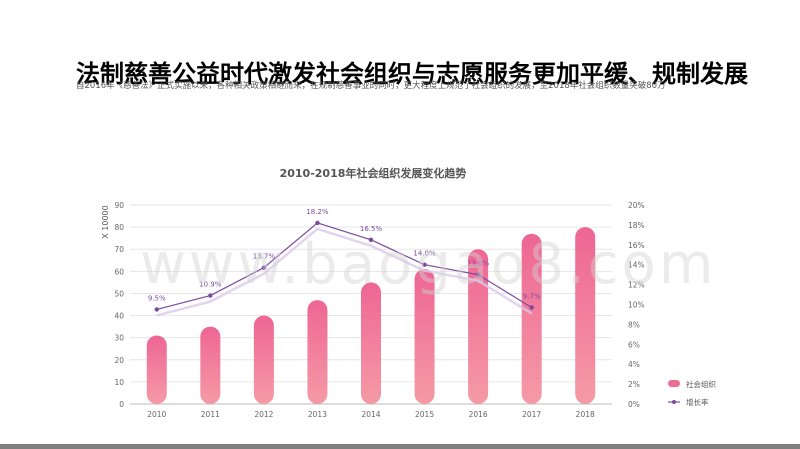  What do you see at coordinates (119, 271) in the screenshot?
I see `y-tick-label: 60` at bounding box center [119, 271].